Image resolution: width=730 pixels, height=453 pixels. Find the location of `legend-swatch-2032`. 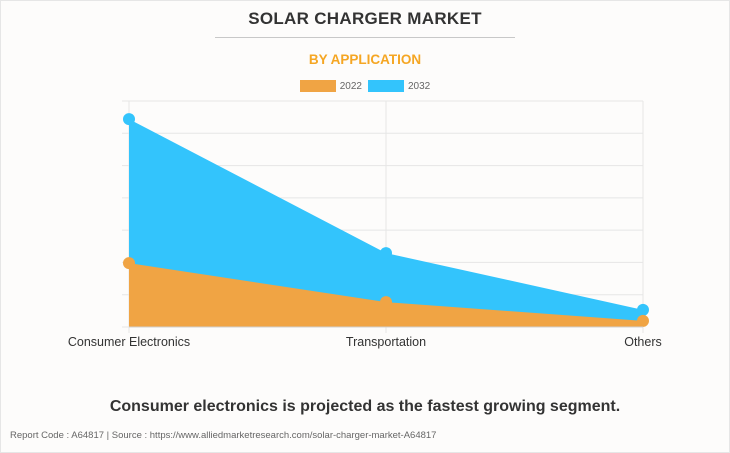

legend-swatch-2032 is located at coordinates (386, 86).